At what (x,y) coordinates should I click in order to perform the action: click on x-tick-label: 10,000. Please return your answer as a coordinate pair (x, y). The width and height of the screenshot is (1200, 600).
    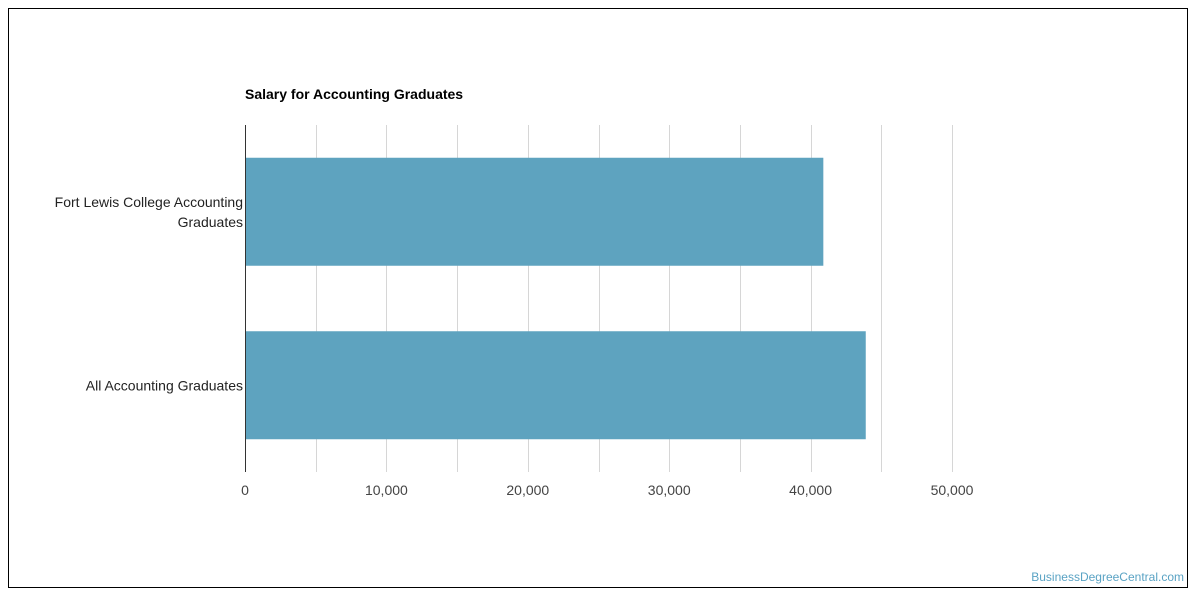
    Looking at the image, I should click on (386, 490).